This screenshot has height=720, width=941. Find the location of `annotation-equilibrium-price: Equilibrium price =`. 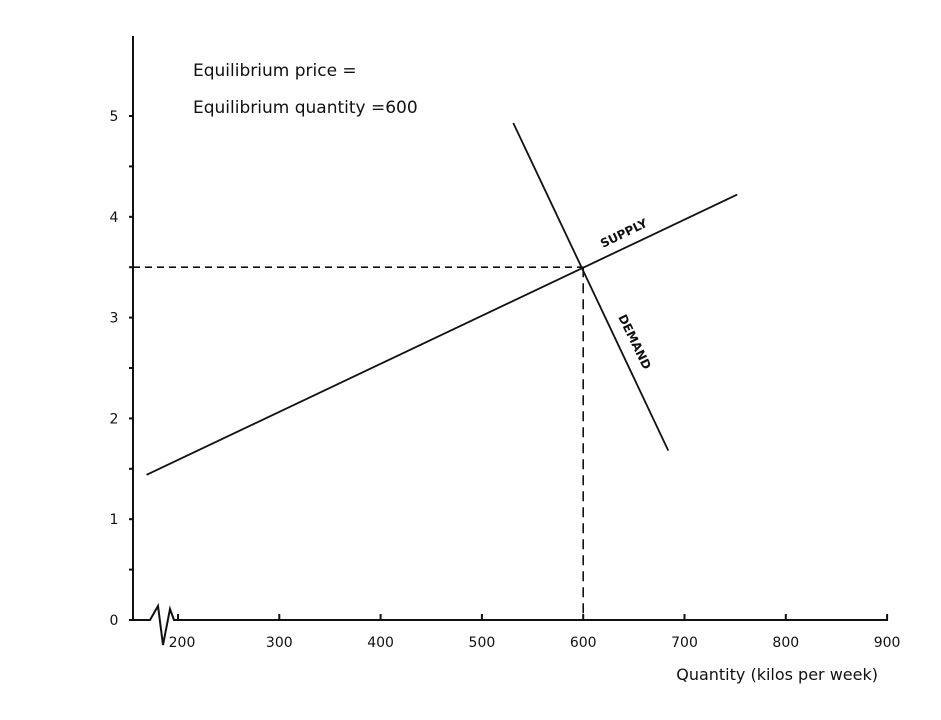

annotation-equilibrium-price: Equilibrium price = is located at coordinates (275, 71).